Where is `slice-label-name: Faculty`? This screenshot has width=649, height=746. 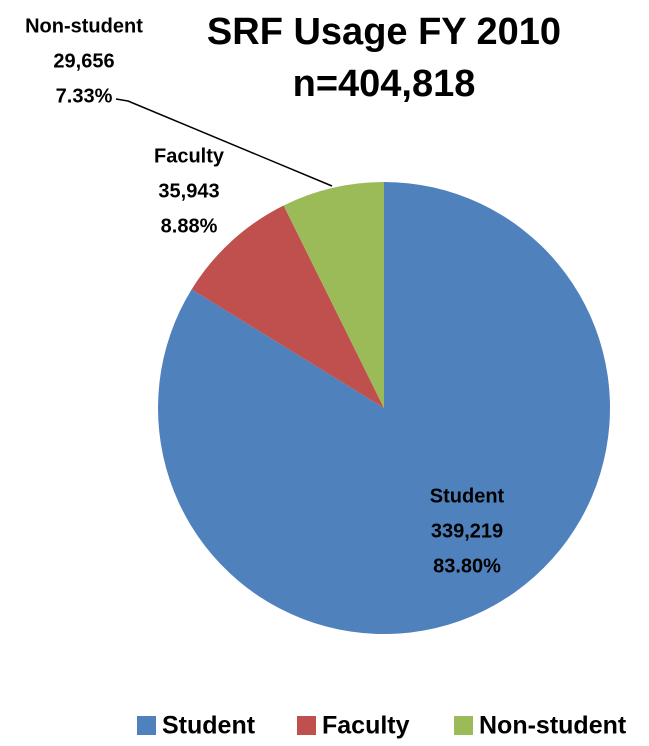
slice-label-name: Faculty is located at coordinates (189, 156).